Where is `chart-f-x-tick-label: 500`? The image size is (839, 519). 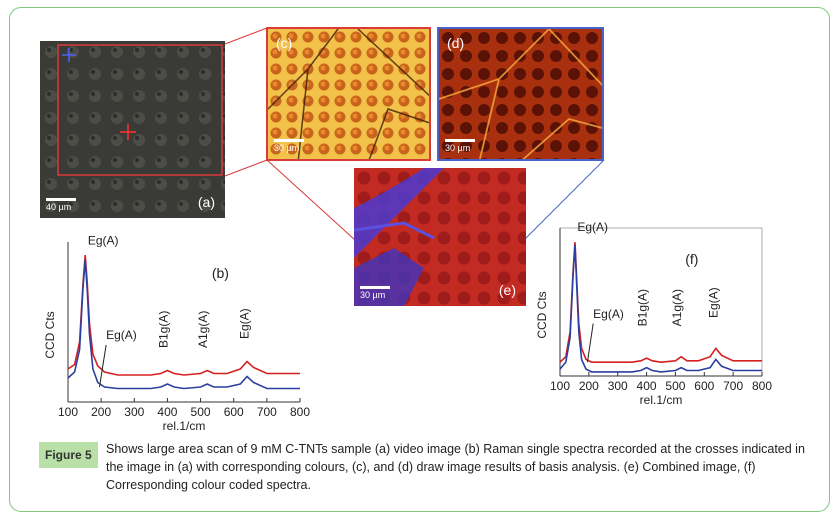 chart-f-x-tick-label: 500 is located at coordinates (675, 386).